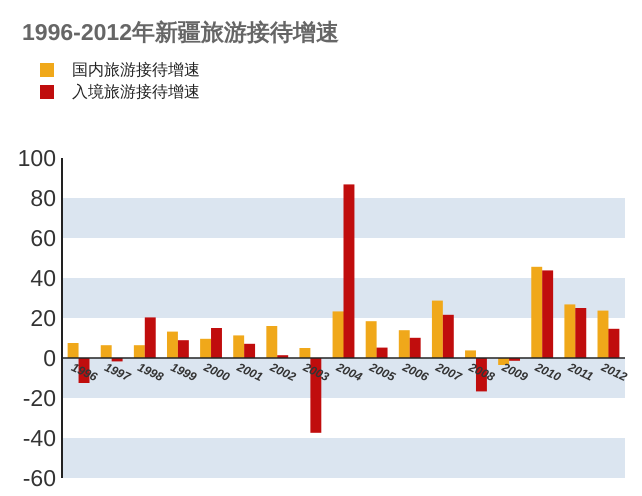  I want to click on y-tick-label: -40, so click(39, 438).